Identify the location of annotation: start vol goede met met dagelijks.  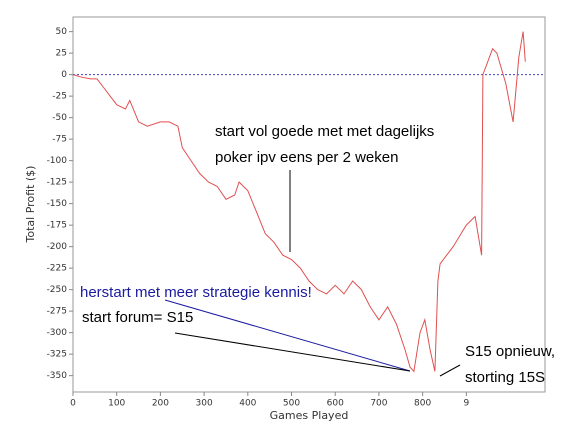
(324, 131).